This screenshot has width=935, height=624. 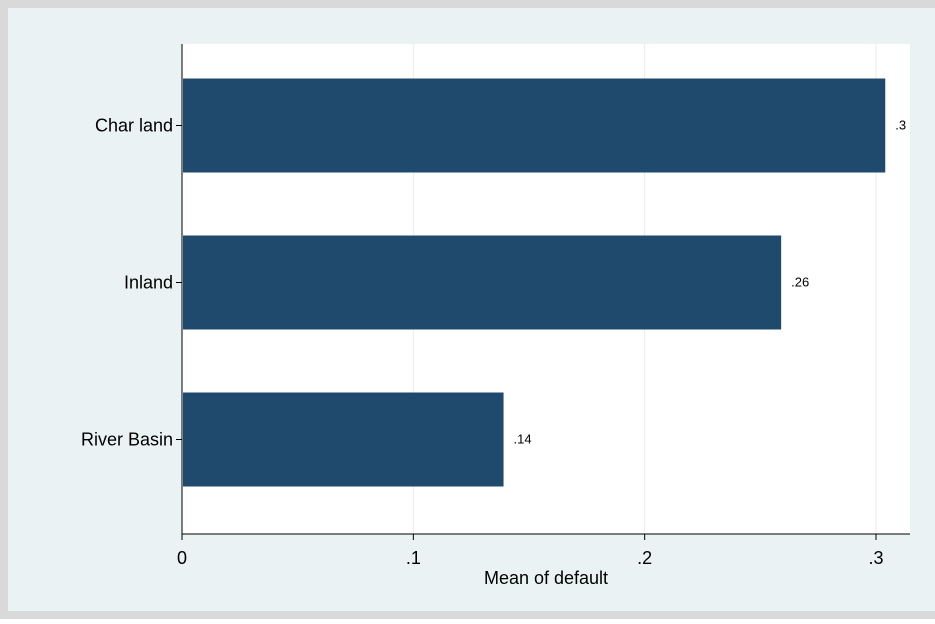 I want to click on x-tick-label: .3, so click(x=875, y=558).